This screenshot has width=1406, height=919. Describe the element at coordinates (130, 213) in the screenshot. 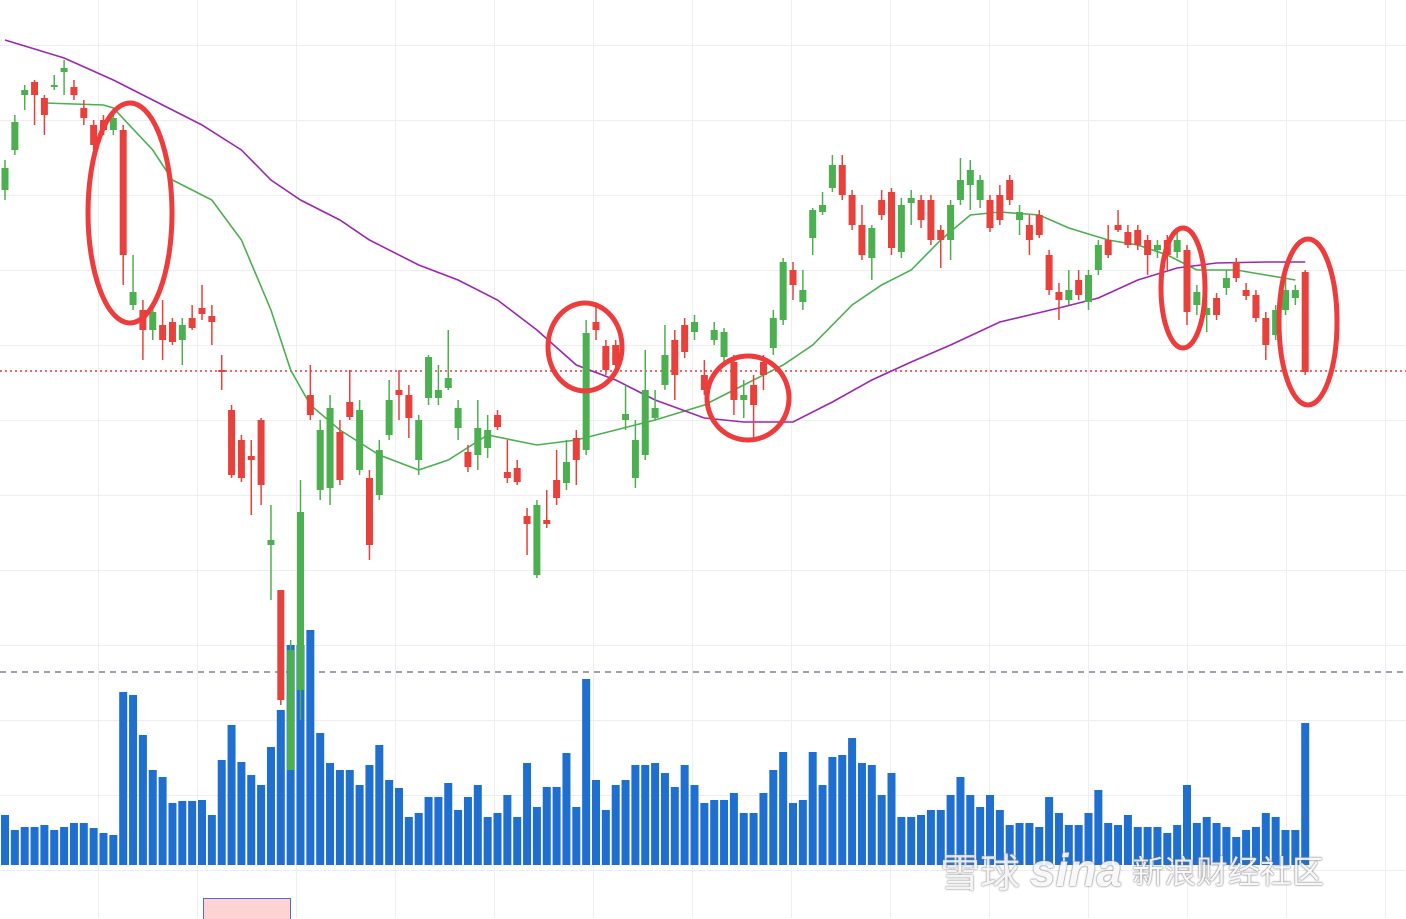

I see `annotation-circle` at that location.